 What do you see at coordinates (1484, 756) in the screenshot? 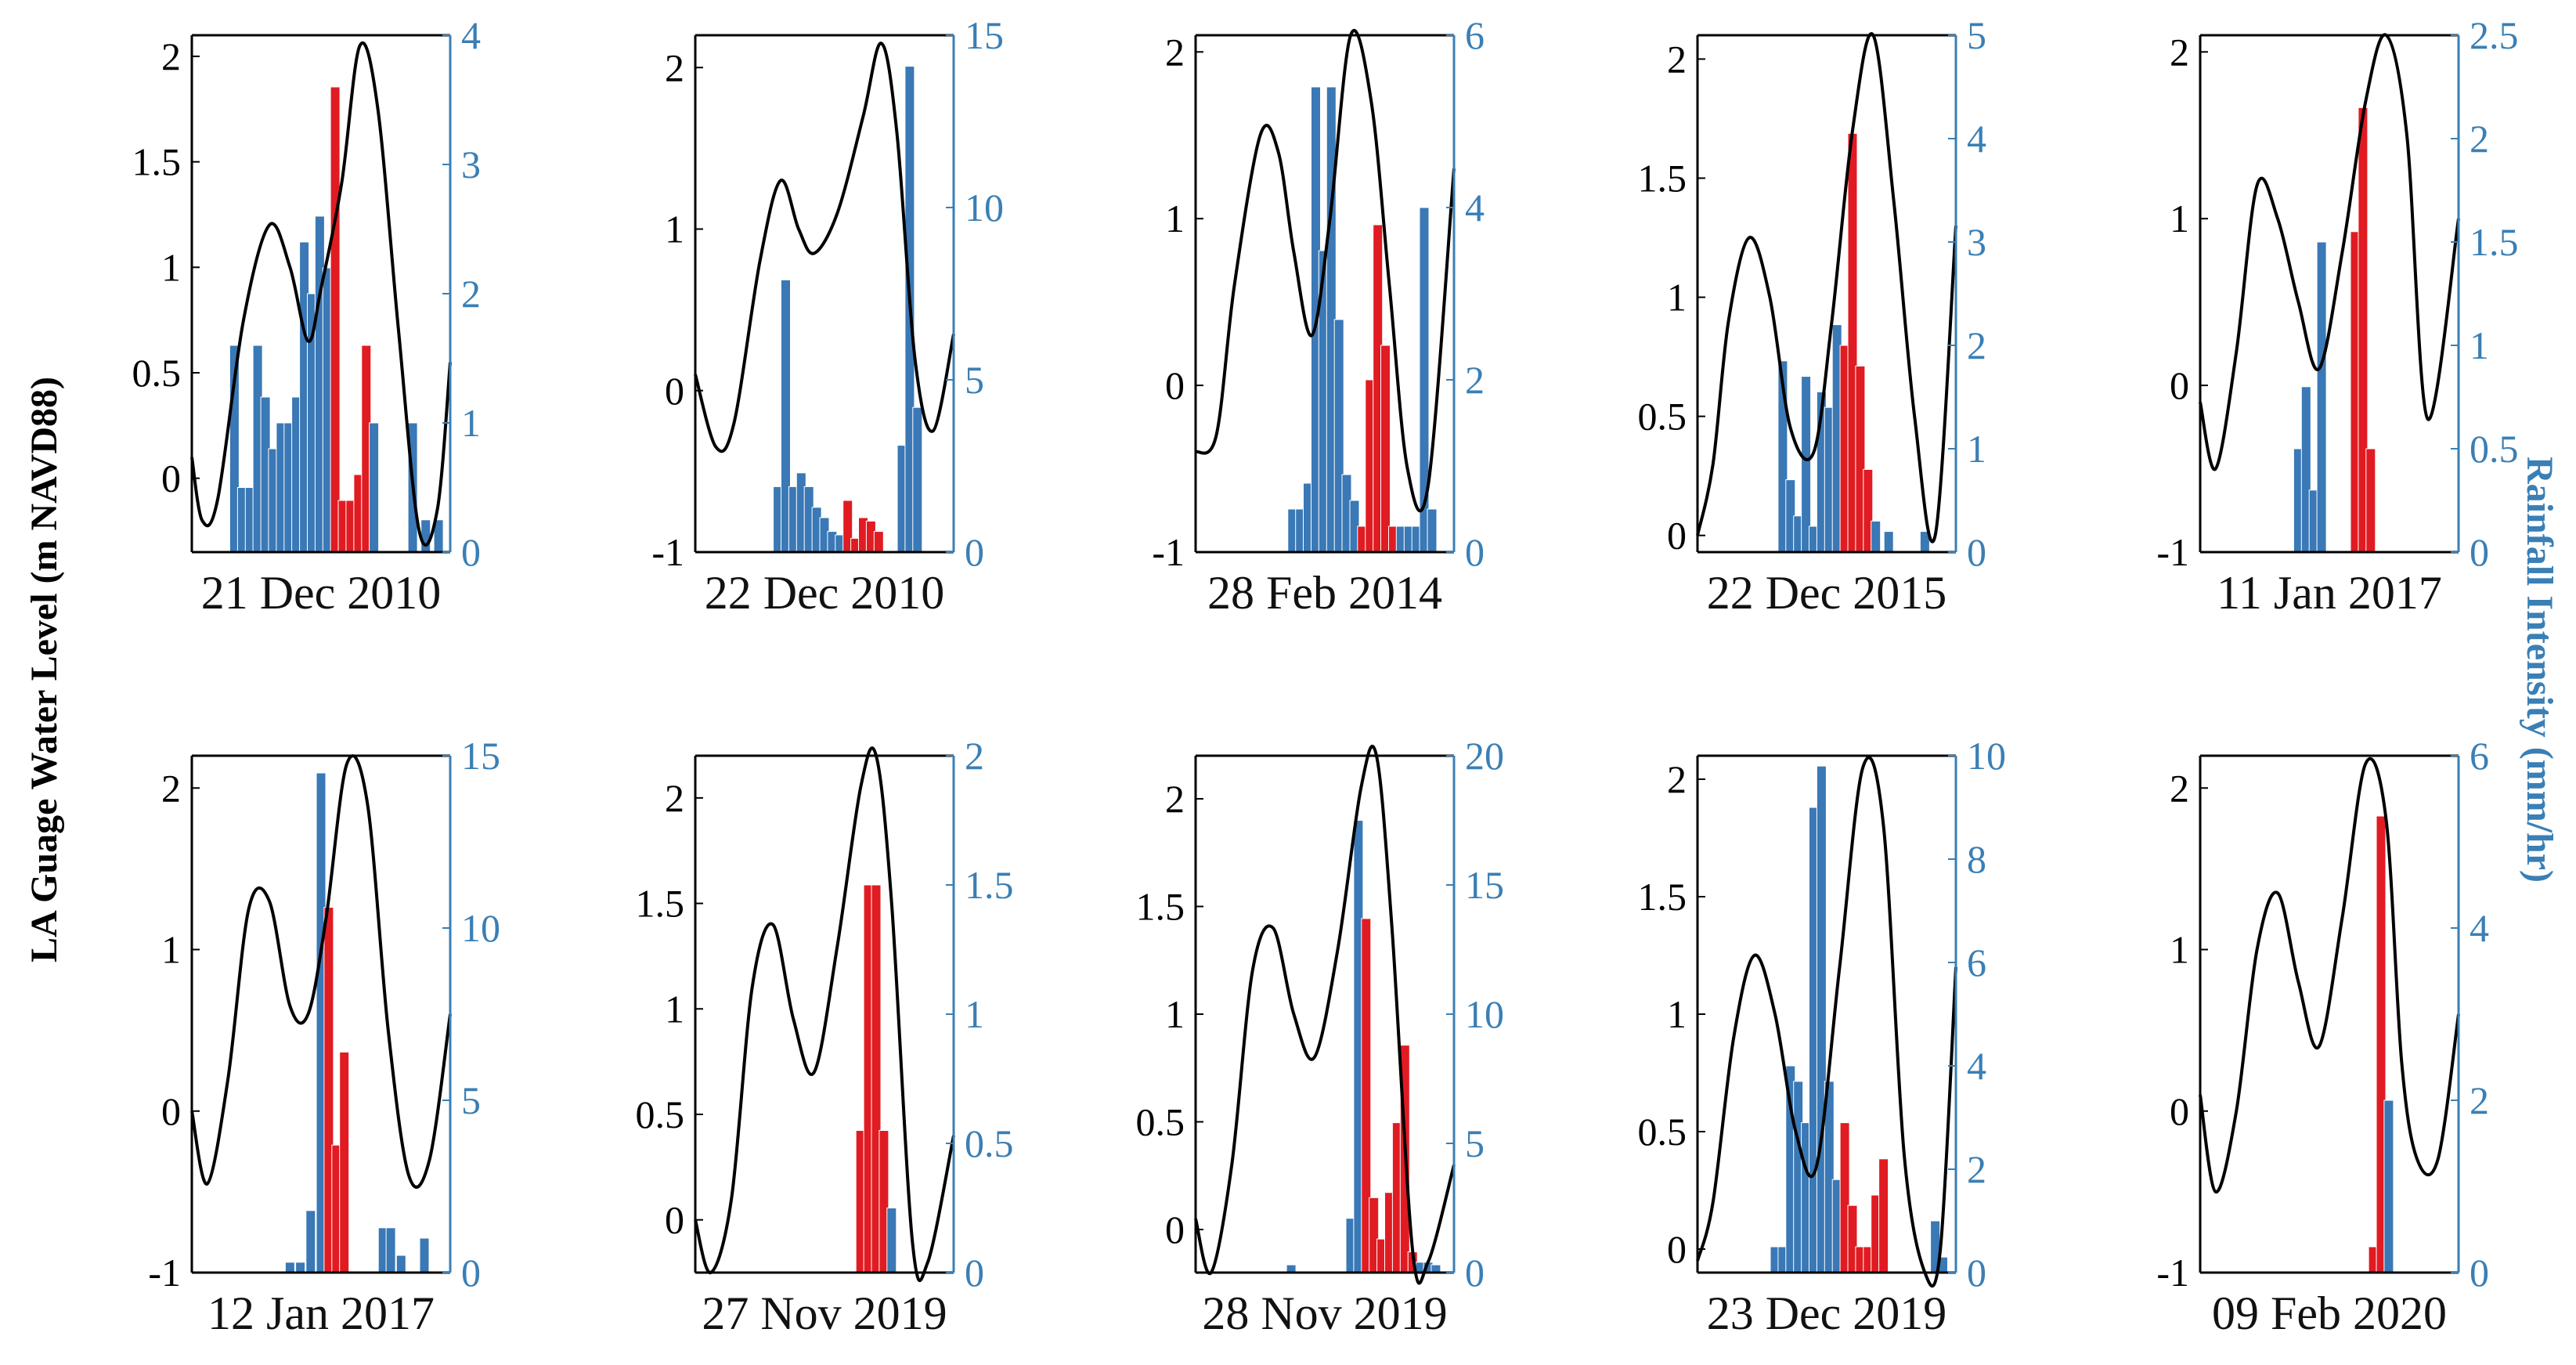
I see `right-tick-label: 20` at bounding box center [1484, 756].